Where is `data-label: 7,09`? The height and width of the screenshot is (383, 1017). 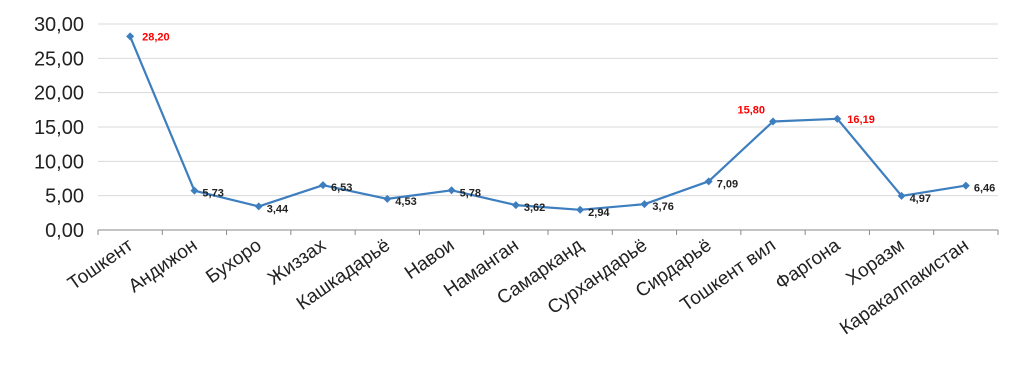 data-label: 7,09 is located at coordinates (727, 184).